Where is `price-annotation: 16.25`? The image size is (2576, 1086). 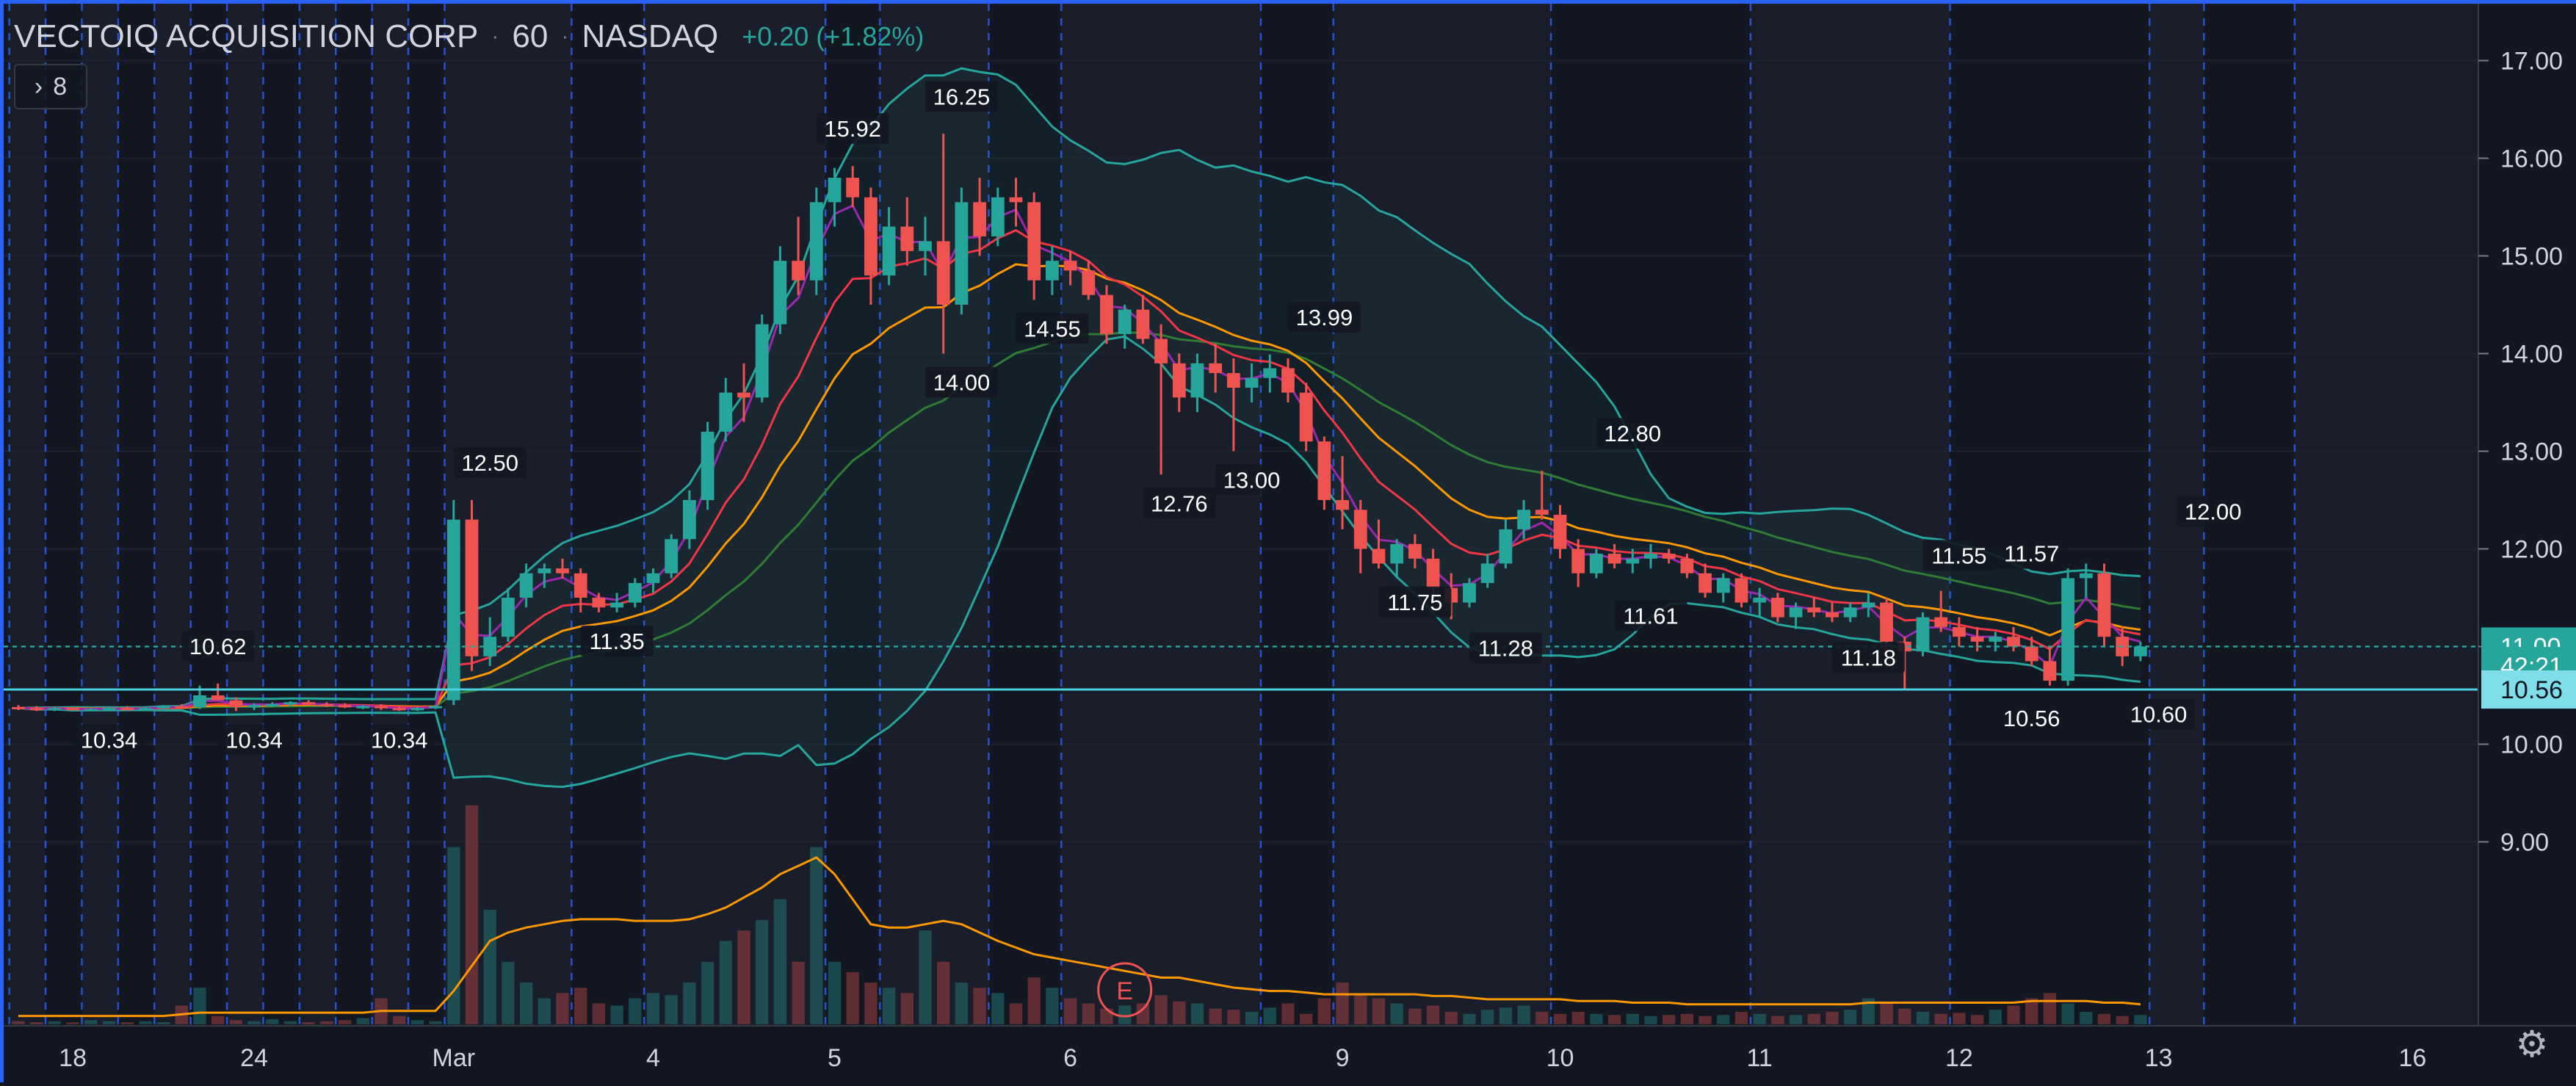 price-annotation: 16.25 is located at coordinates (962, 97).